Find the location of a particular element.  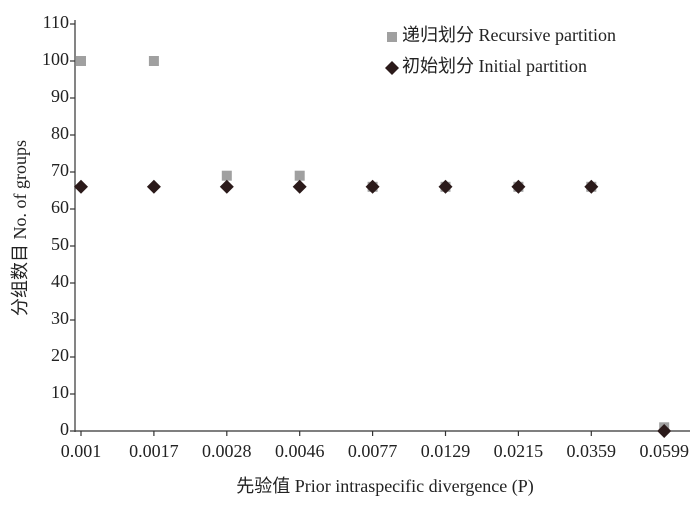

y-axis-title: 分组数目 No. of groups is located at coordinates (20, 228).